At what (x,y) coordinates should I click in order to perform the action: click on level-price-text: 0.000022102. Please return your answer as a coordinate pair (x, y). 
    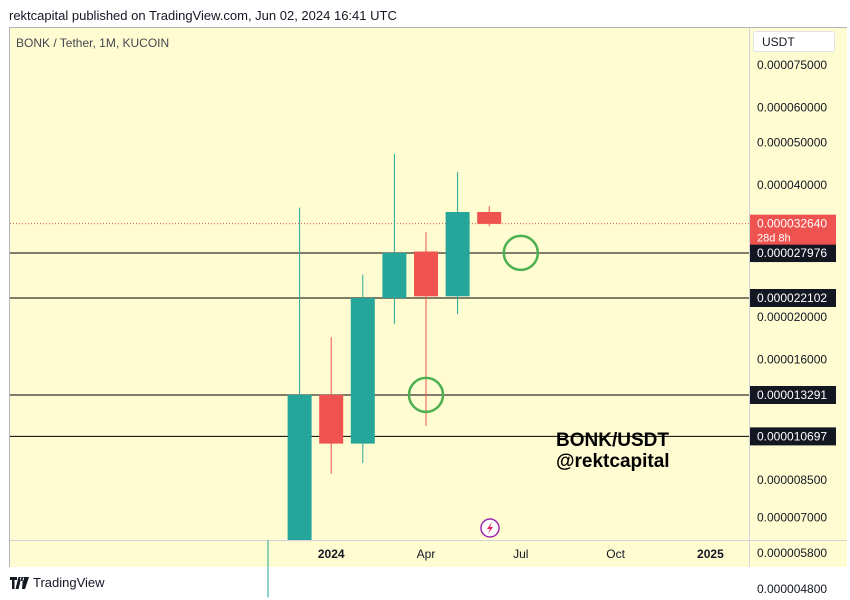
    Looking at the image, I should click on (792, 298).